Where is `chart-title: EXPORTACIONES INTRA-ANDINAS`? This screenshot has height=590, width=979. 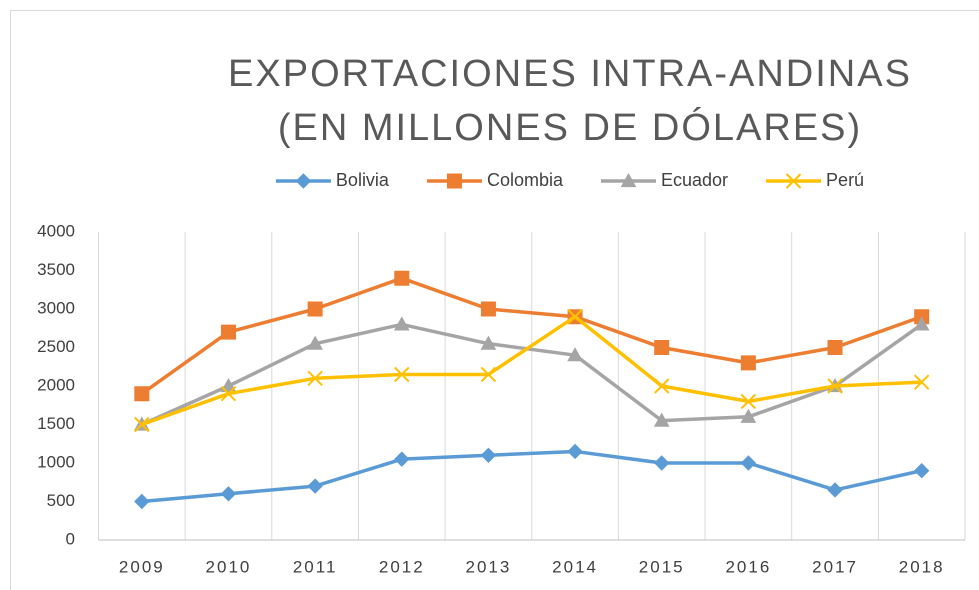 chart-title: EXPORTACIONES INTRA-ANDINAS is located at coordinates (570, 74).